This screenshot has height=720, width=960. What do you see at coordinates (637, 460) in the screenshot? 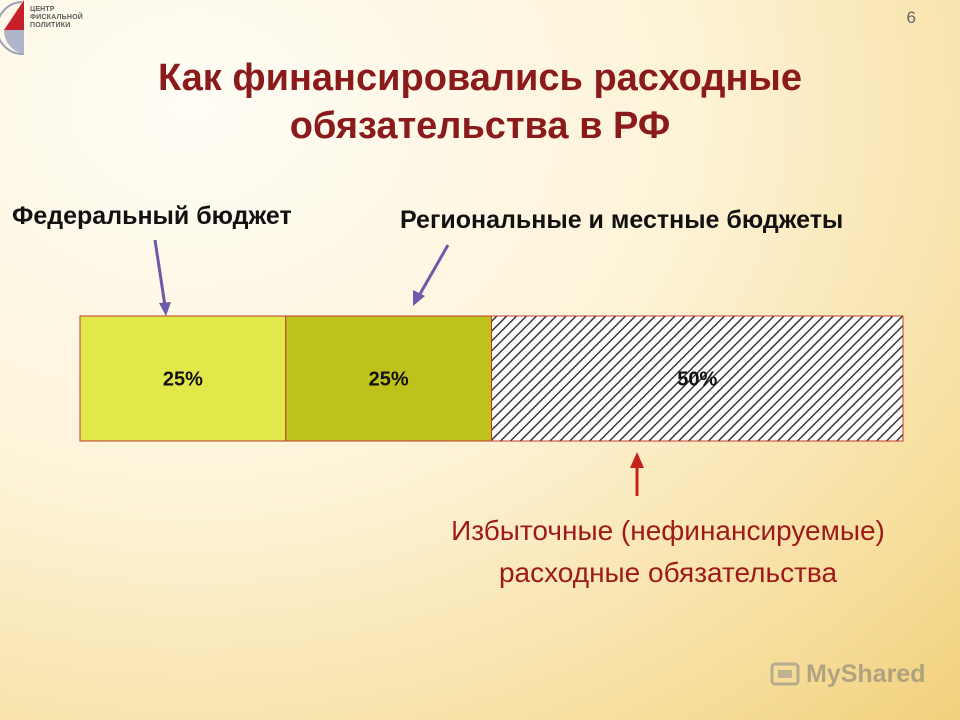
I see `unfunded-arrow-head` at bounding box center [637, 460].